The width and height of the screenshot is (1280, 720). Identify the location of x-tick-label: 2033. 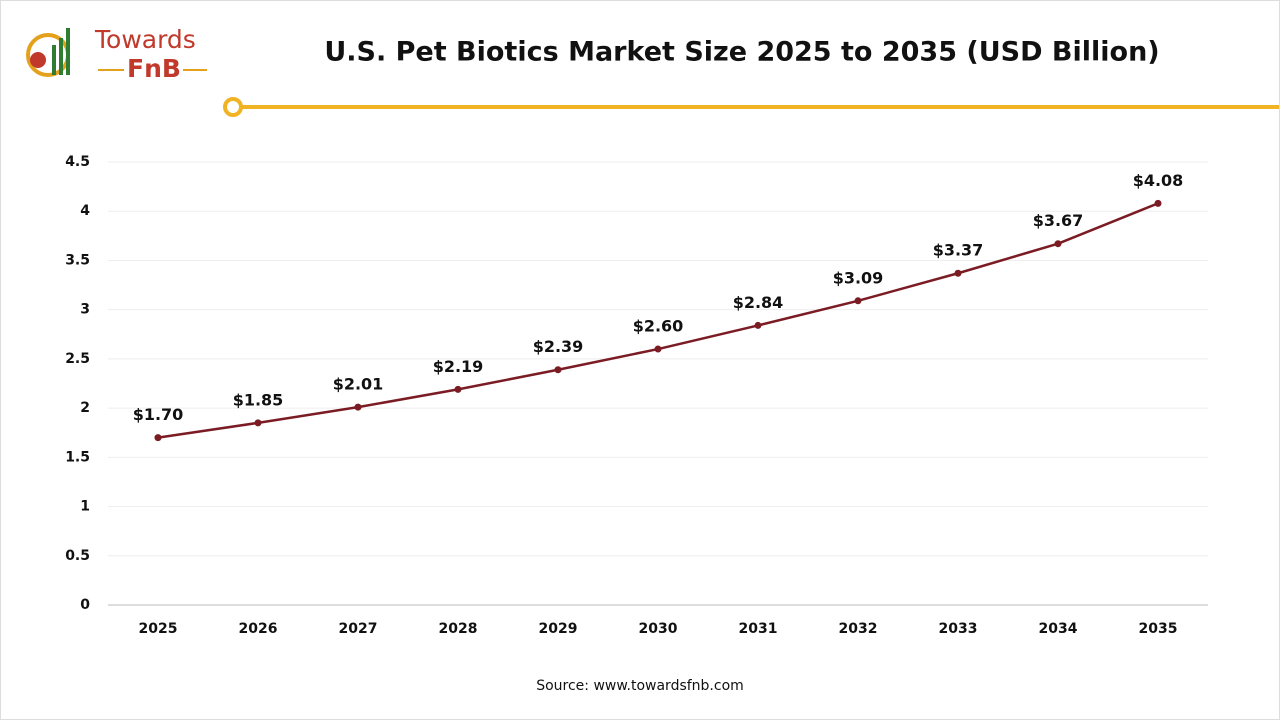
(958, 629).